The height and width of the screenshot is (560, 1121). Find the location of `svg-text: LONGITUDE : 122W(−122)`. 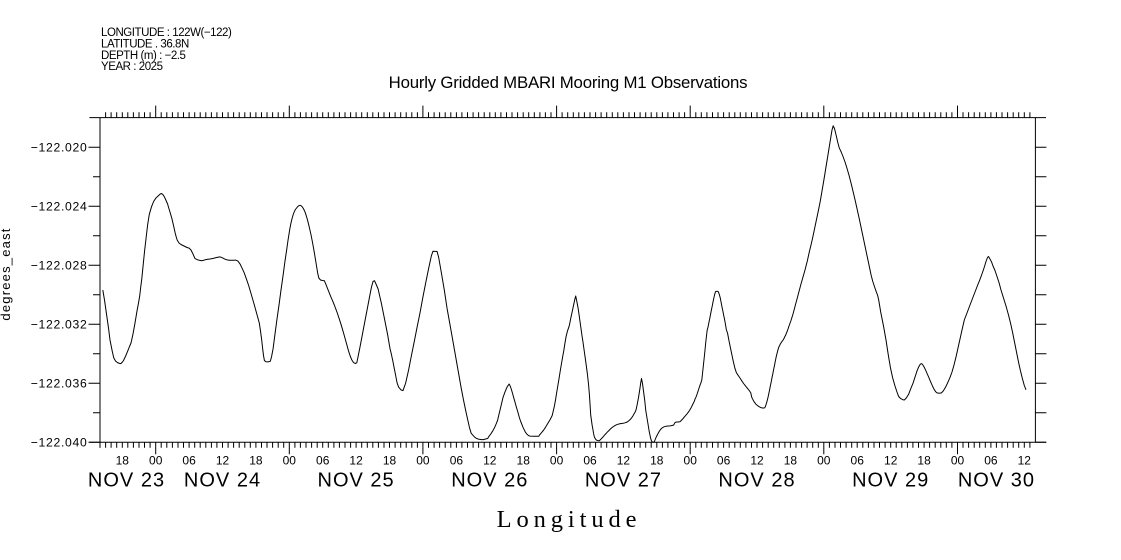

svg-text: LONGITUDE : 122W(−122) is located at coordinates (166, 33).